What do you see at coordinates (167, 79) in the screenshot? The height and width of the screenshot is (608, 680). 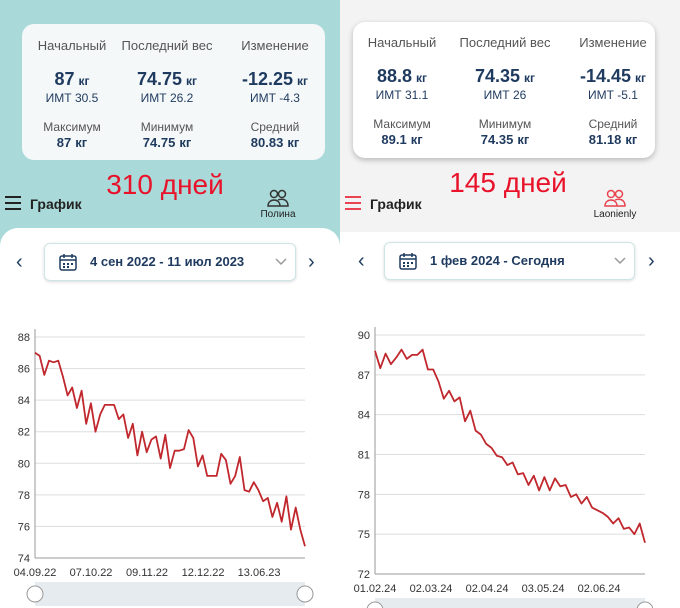 I see `stat-value: 74.75 кг` at bounding box center [167, 79].